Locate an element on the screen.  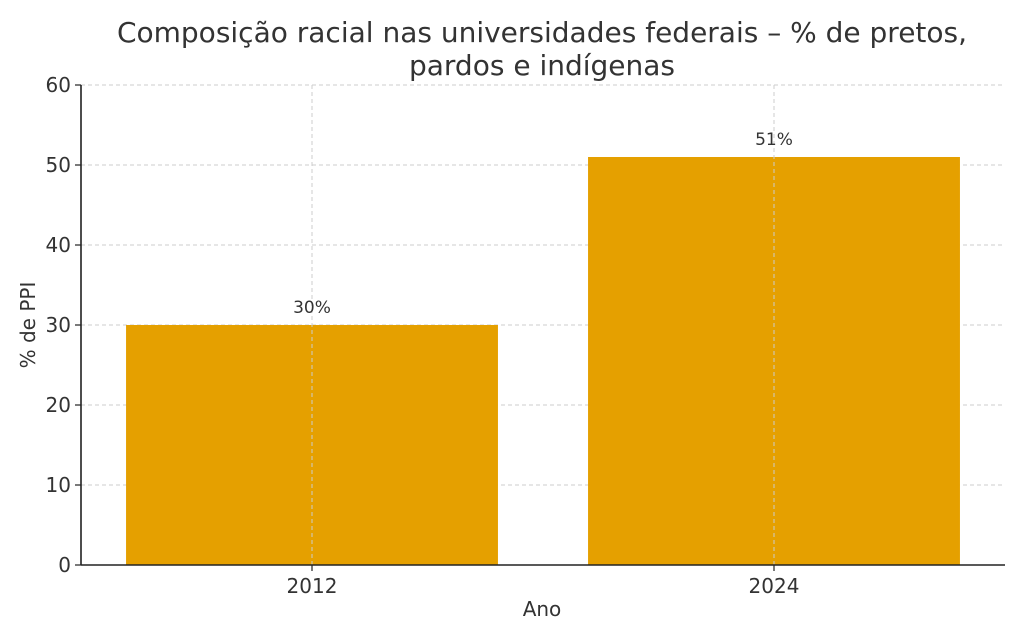
x-tick-label-2024: 2024 is located at coordinates (774, 586).